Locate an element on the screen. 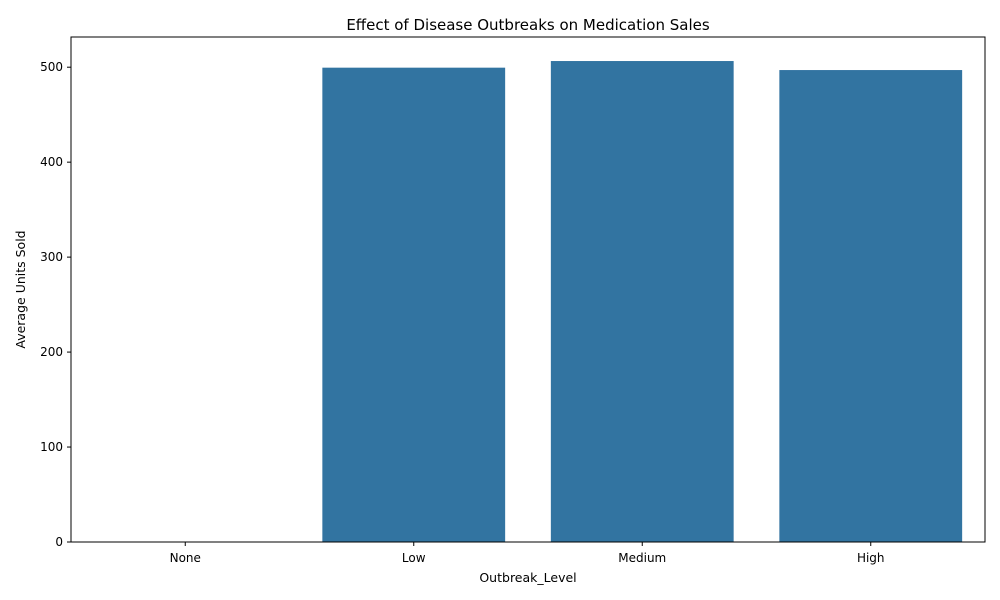 This screenshot has width=1000, height=600. bar-medium is located at coordinates (642, 301).